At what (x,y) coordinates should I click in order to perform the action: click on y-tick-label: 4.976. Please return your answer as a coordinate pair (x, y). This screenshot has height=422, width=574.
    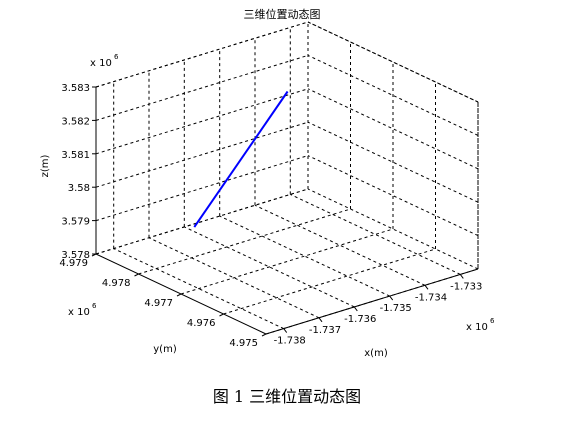
    Looking at the image, I should click on (201, 323).